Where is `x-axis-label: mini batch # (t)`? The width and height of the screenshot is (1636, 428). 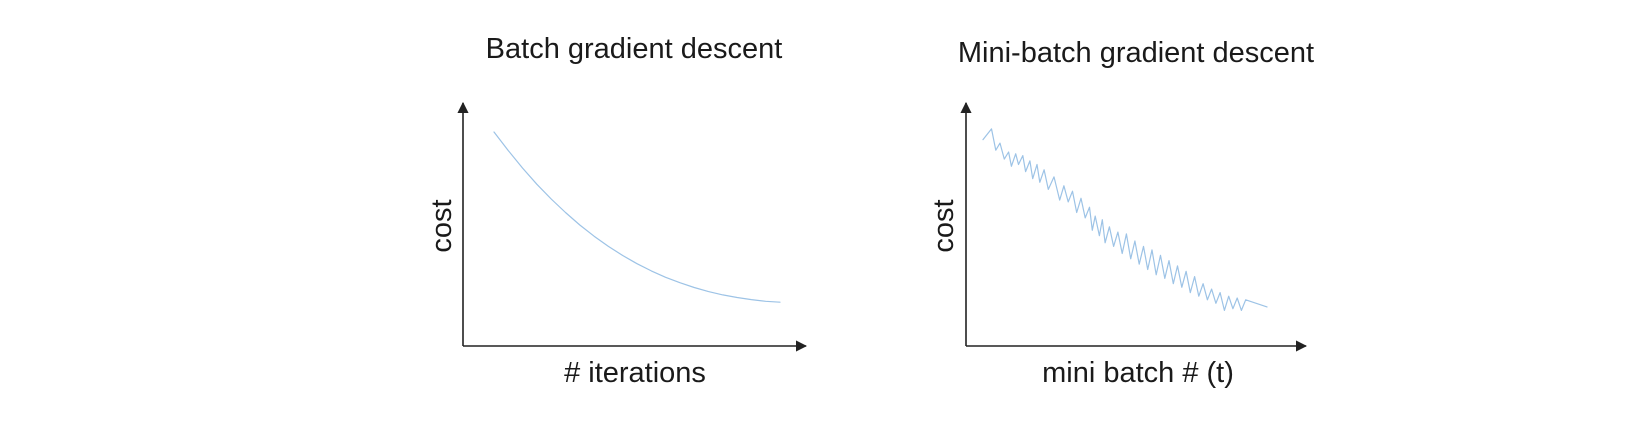 x-axis-label: mini batch # (t) is located at coordinates (1138, 373).